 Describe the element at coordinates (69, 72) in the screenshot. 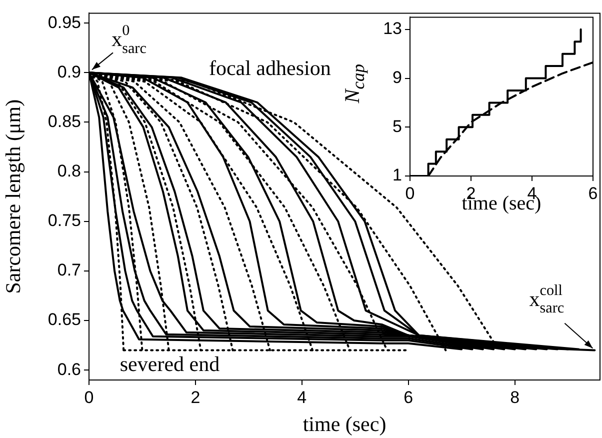

I see `y-tick-label: 0.9` at that location.